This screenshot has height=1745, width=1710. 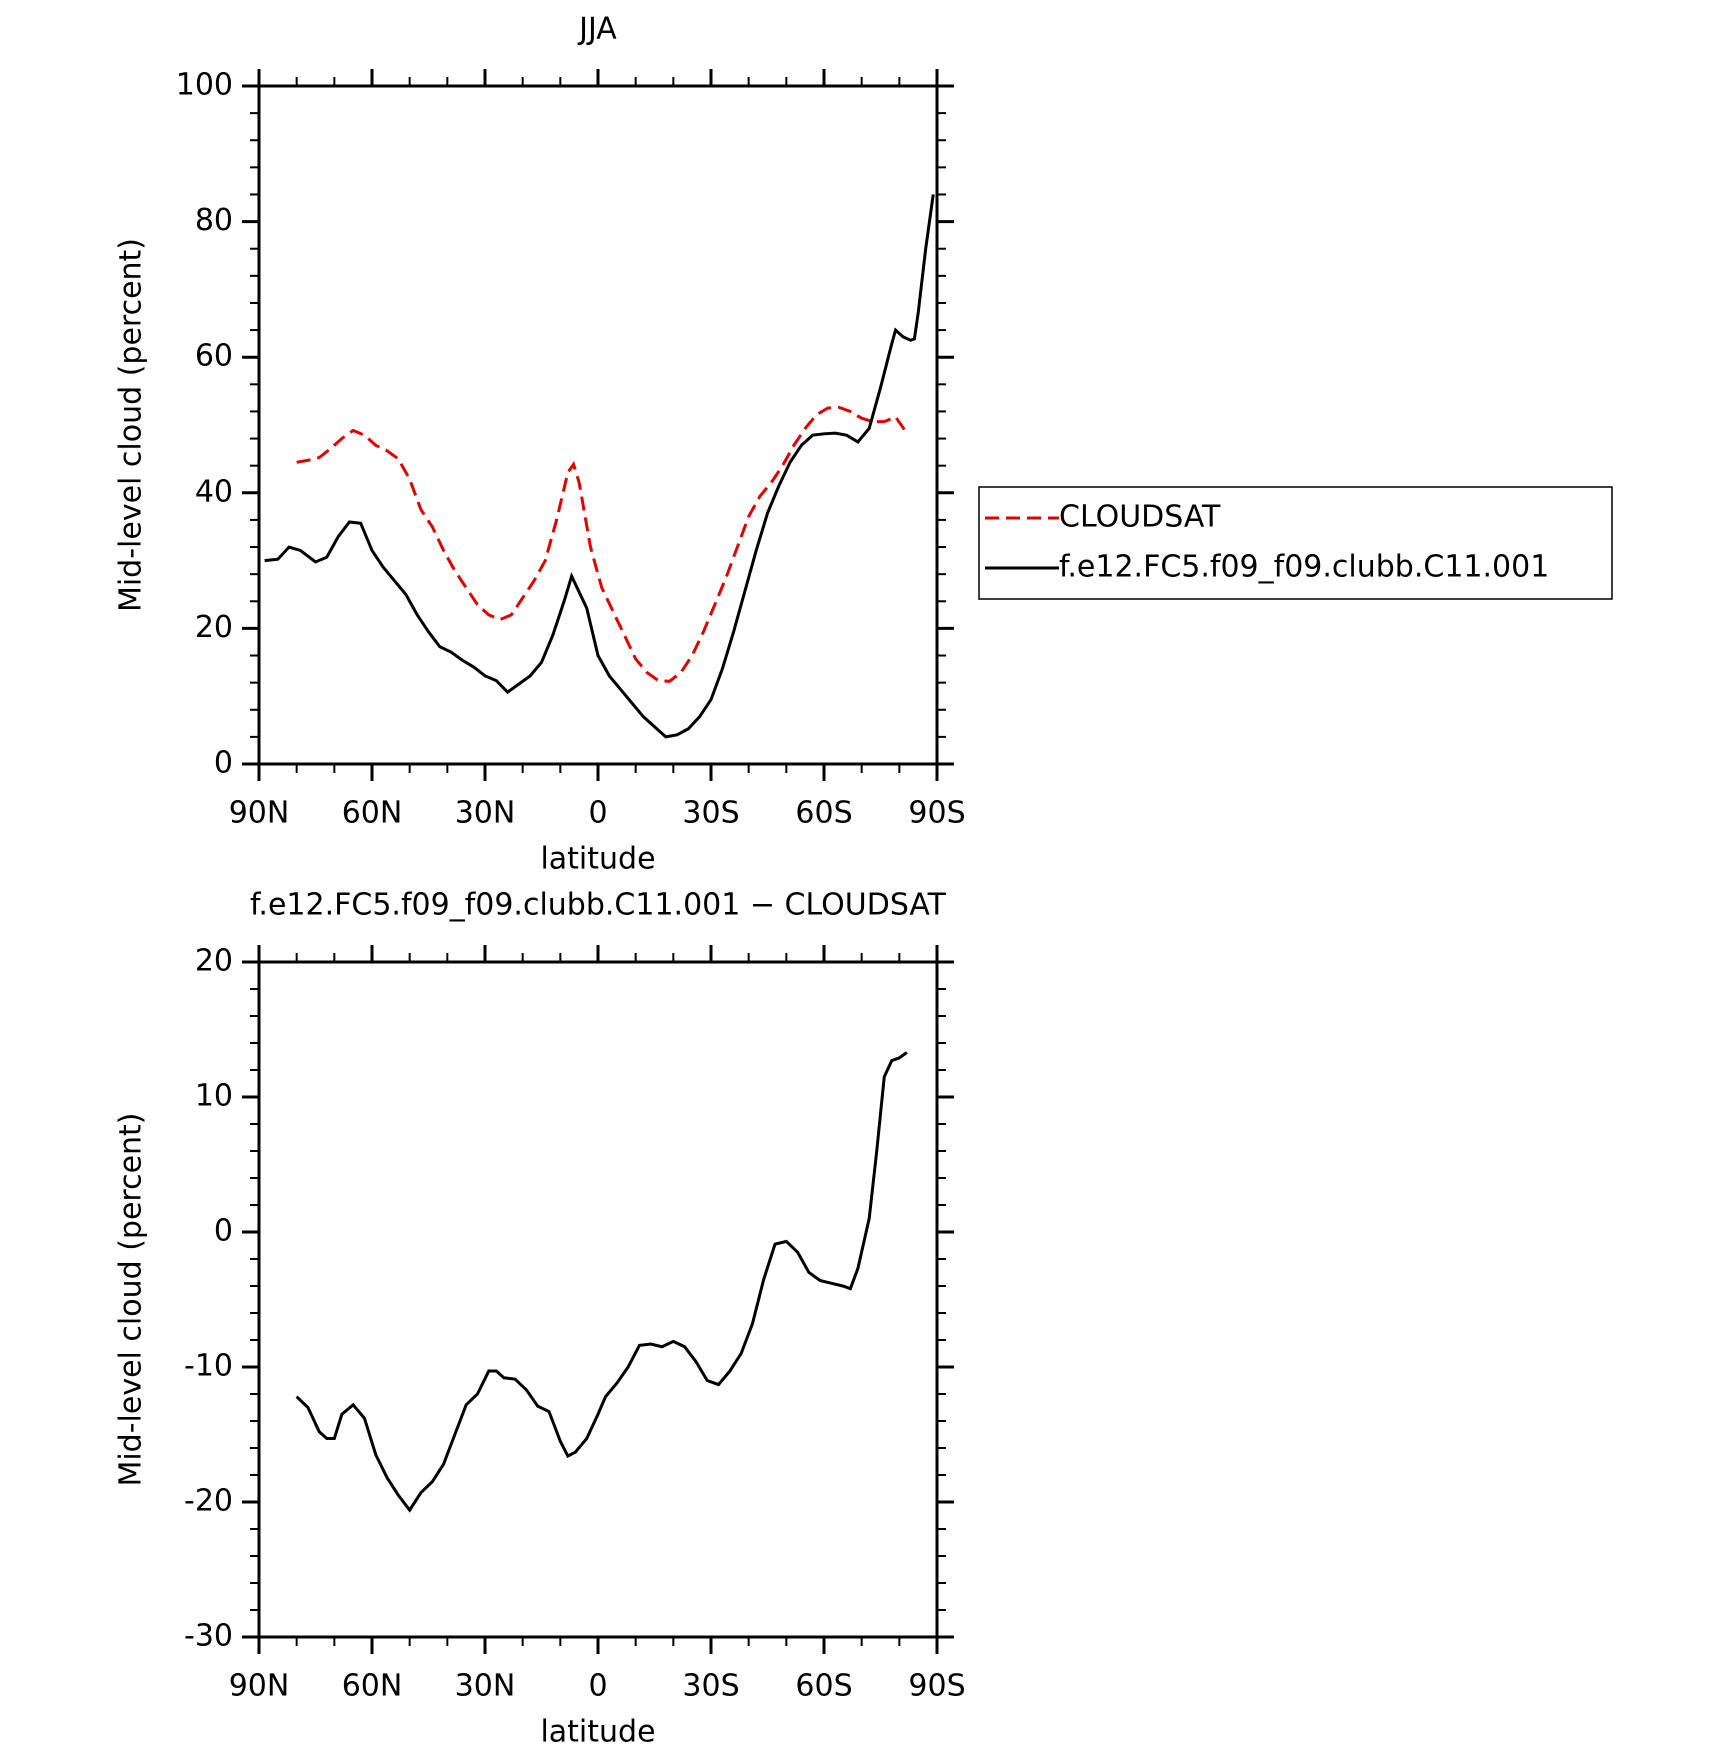 I want to click on chart-title: JJA, so click(x=597, y=29).